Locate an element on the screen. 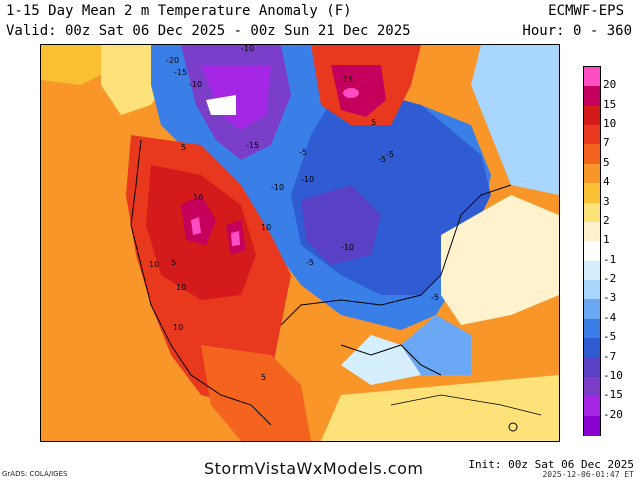 Image resolution: width=640 pixels, height=480 pixels. colorbar-label: 2 is located at coordinates (606, 220).